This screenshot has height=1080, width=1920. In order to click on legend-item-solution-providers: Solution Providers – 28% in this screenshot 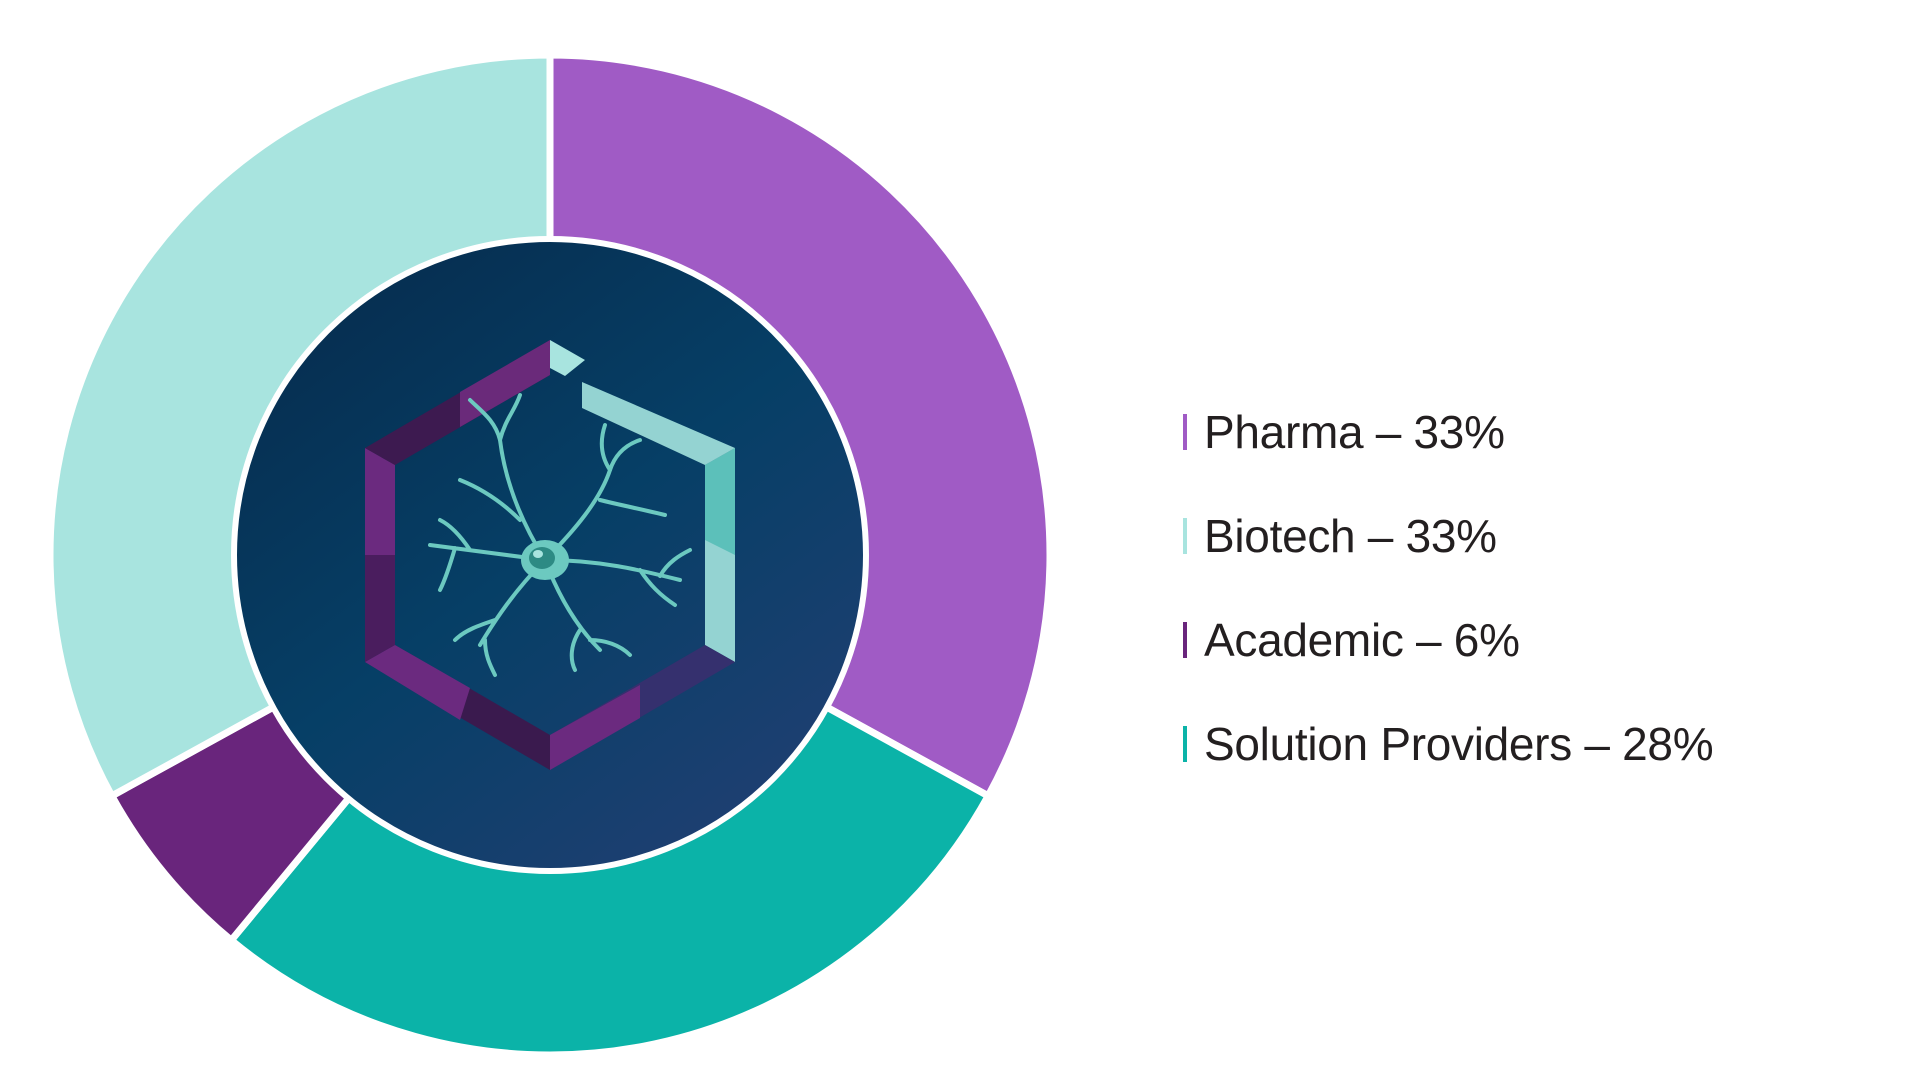, I will do `click(1543, 744)`.